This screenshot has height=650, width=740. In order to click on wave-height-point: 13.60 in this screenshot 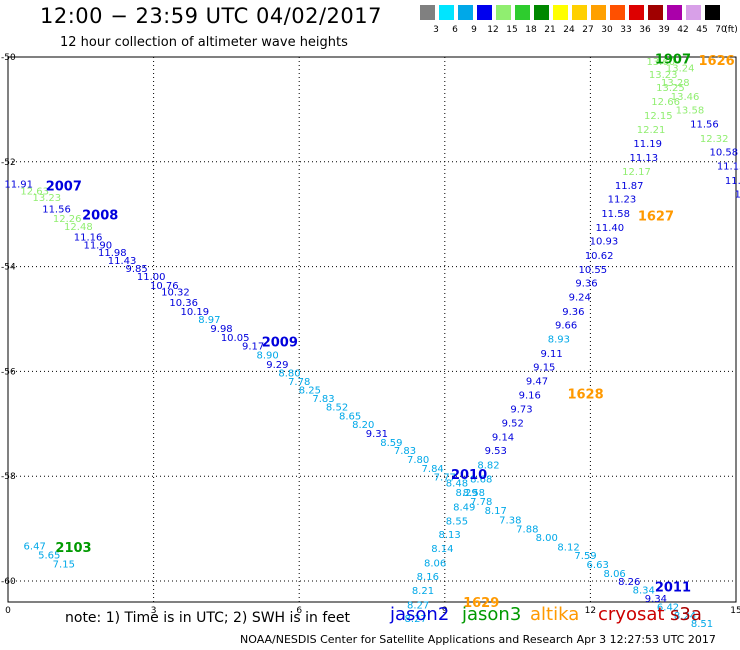, I will do `click(660, 62)`.